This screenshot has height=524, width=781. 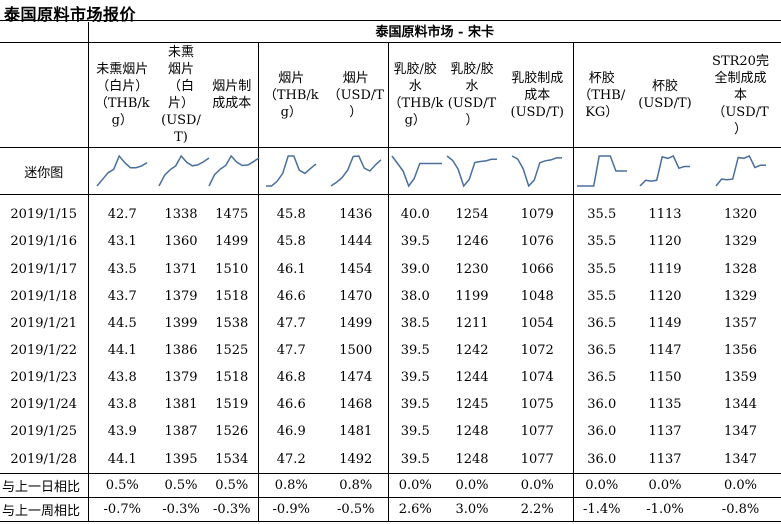 I want to click on date-cell: 2019/1/25, so click(x=44, y=432).